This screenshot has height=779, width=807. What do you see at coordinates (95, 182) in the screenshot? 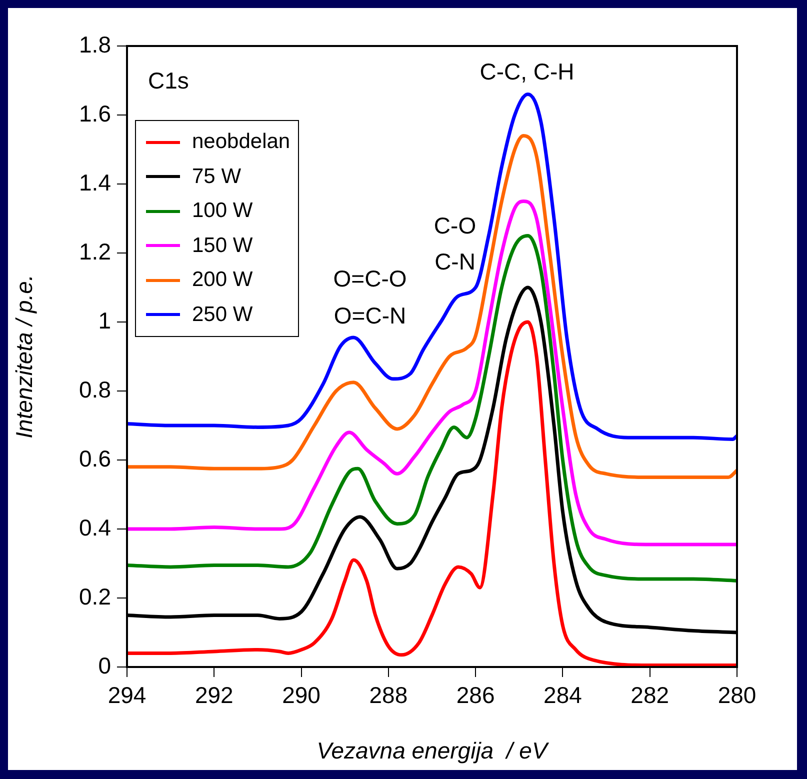
I see `y-tick-label: 1.4` at bounding box center [95, 182].